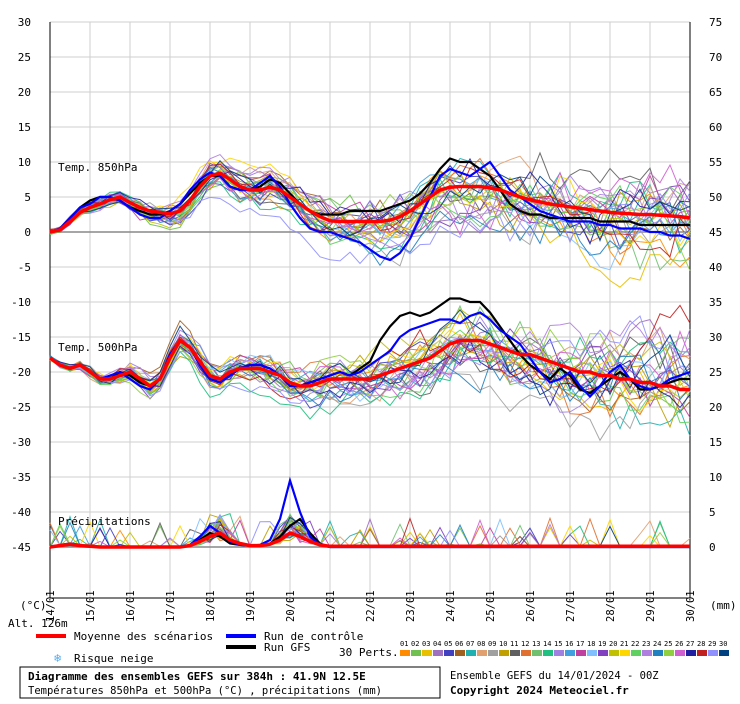 This screenshot has height=704, width=740. What do you see at coordinates (536, 644) in the screenshot?
I see `pert-number: 13` at bounding box center [536, 644].